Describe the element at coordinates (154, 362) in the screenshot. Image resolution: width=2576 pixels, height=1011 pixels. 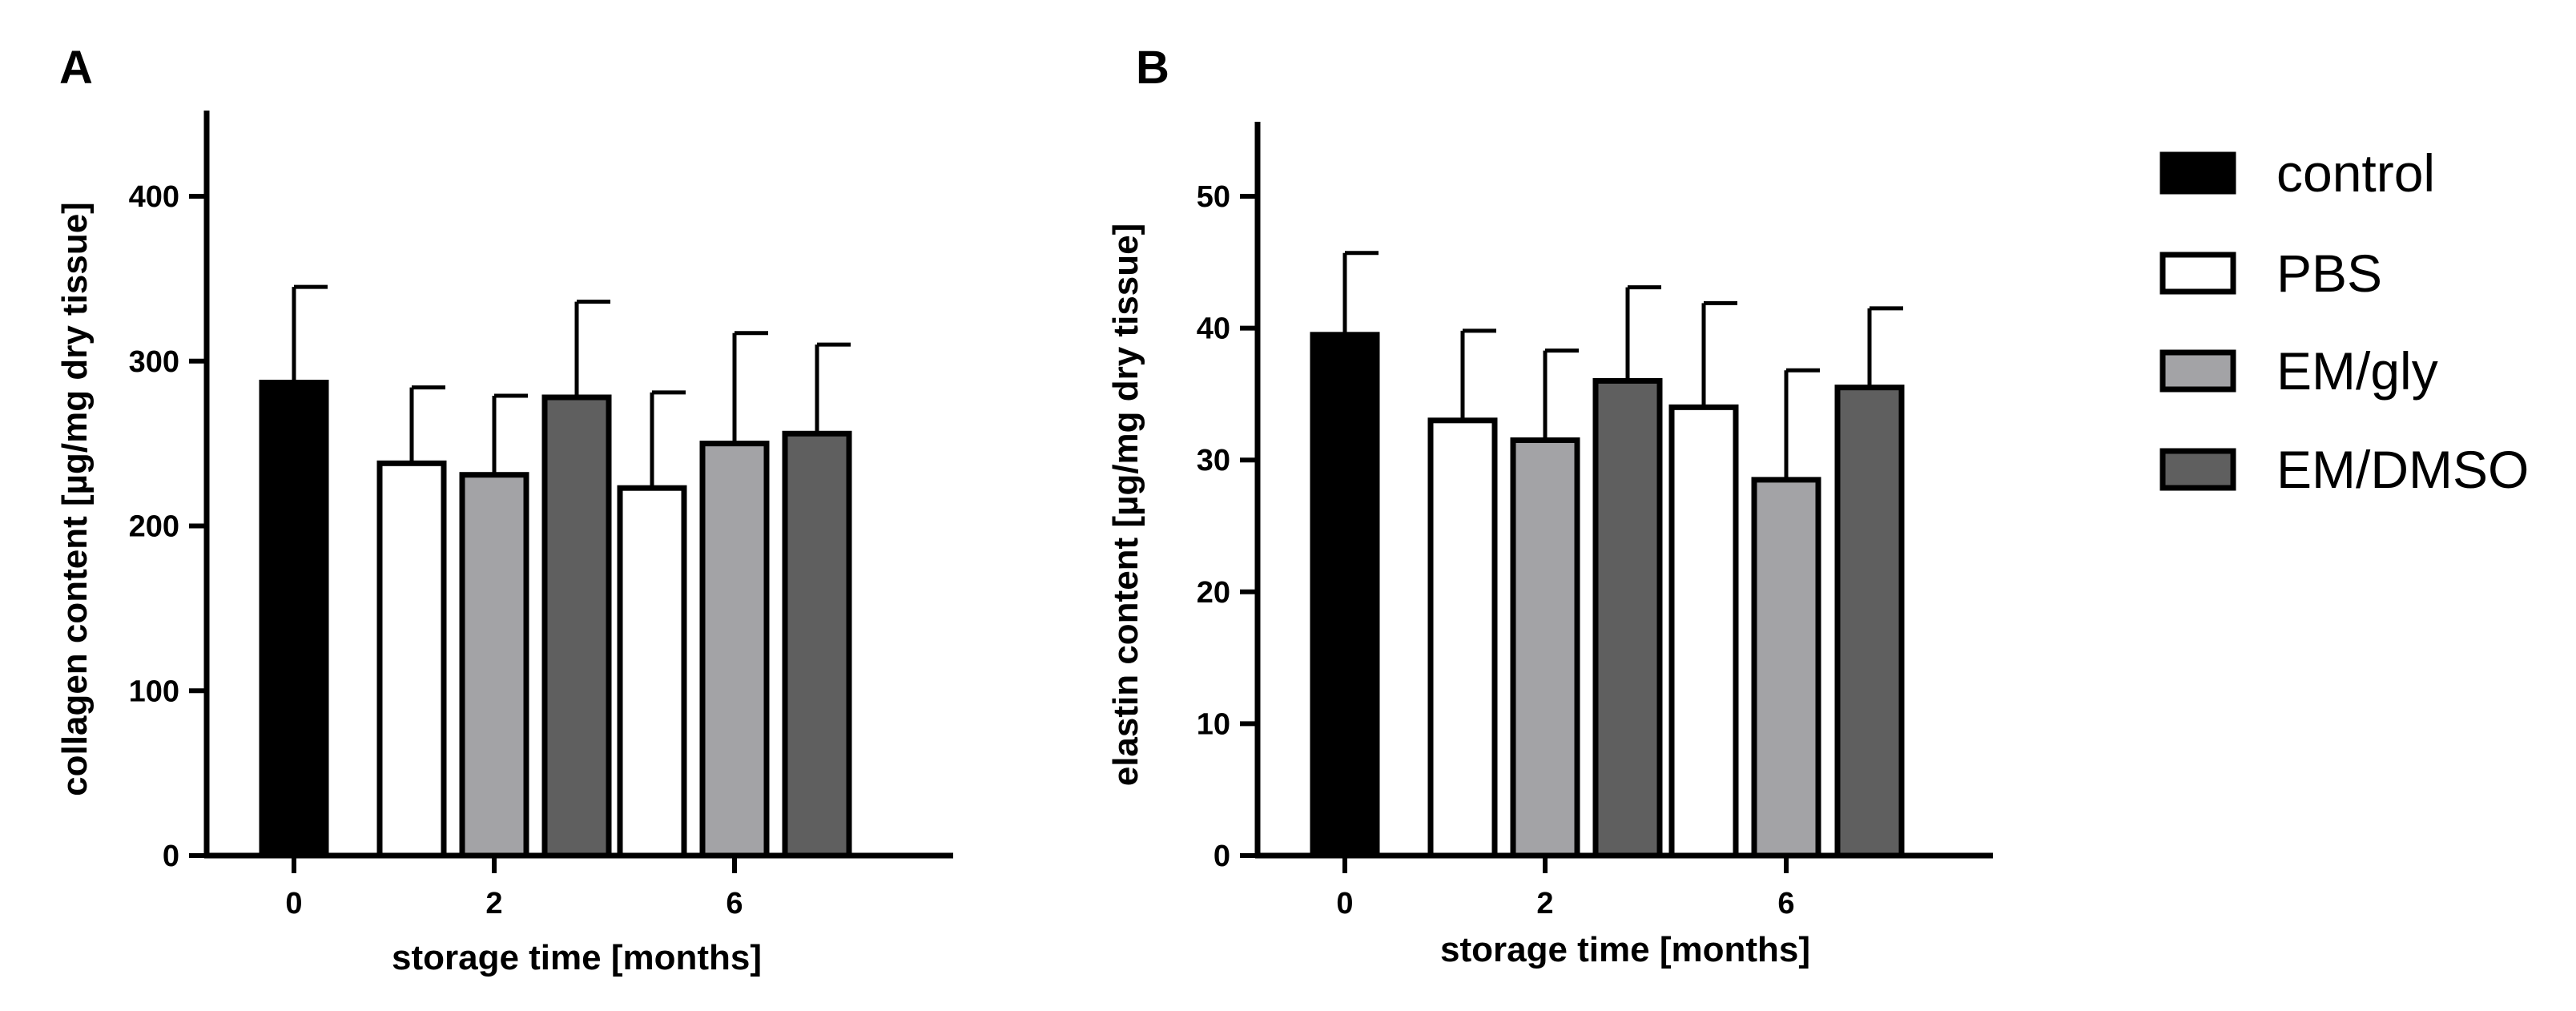
I see `y-tick-label: 300` at that location.